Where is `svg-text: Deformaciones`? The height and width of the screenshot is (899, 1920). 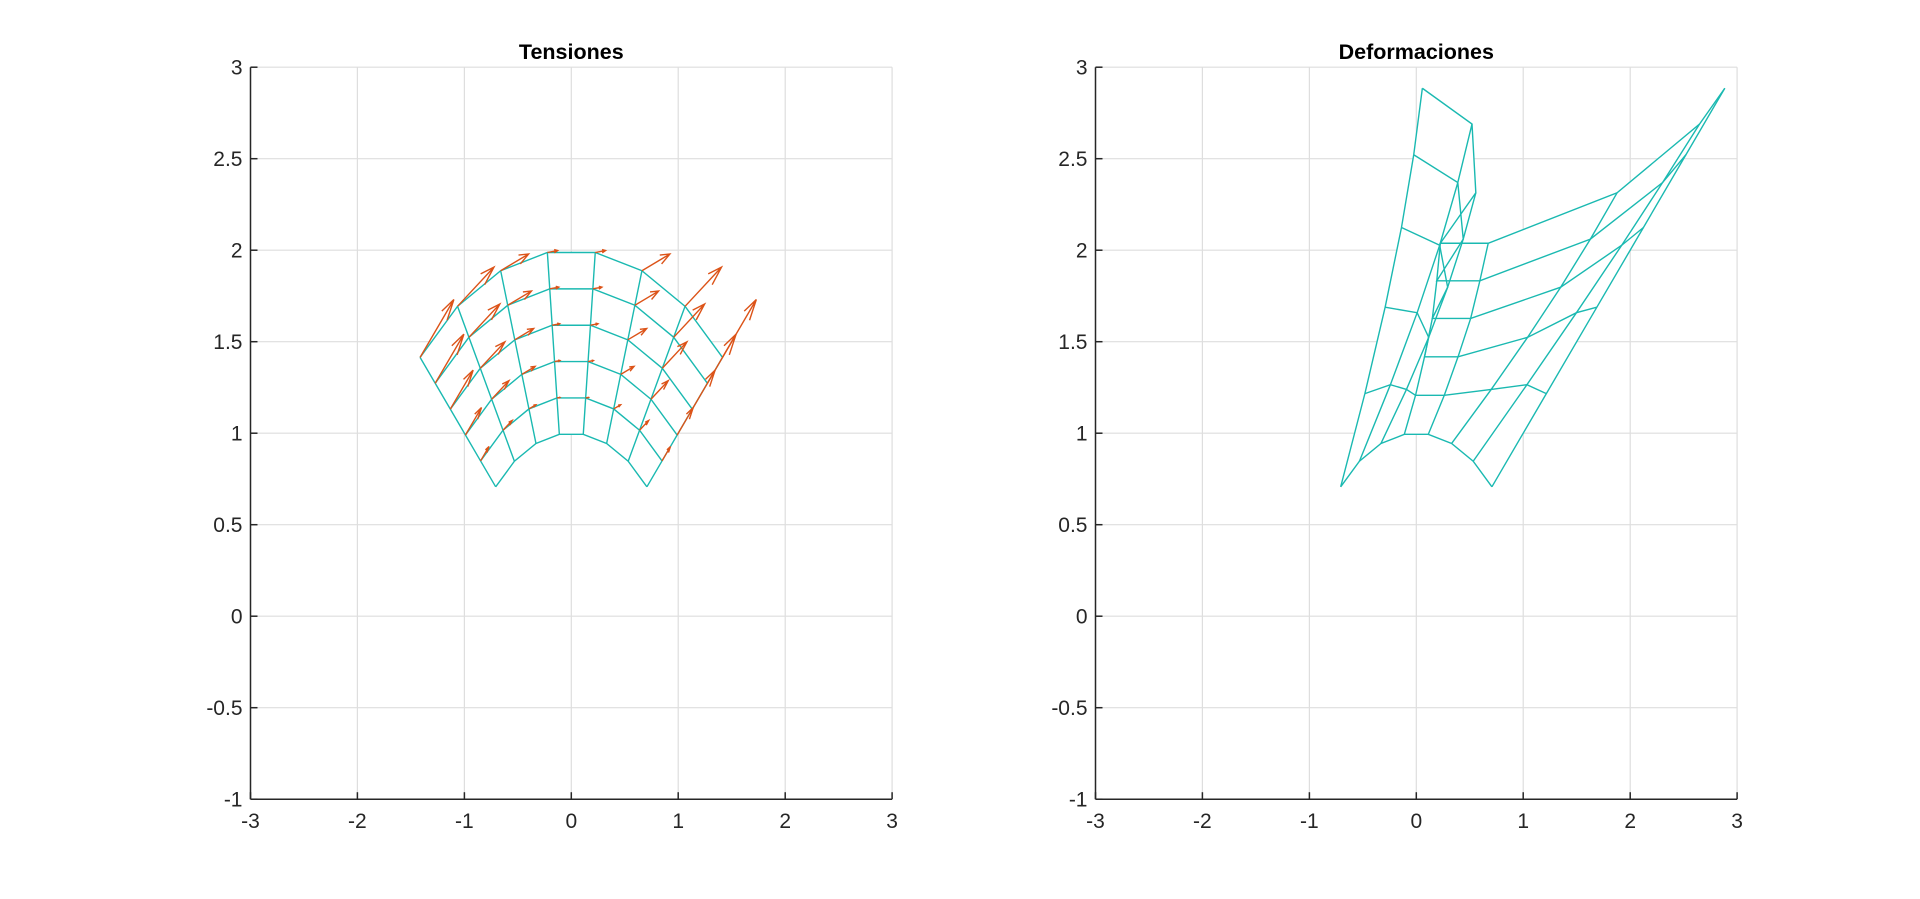
svg-text: Deformaciones is located at coordinates (1416, 52).